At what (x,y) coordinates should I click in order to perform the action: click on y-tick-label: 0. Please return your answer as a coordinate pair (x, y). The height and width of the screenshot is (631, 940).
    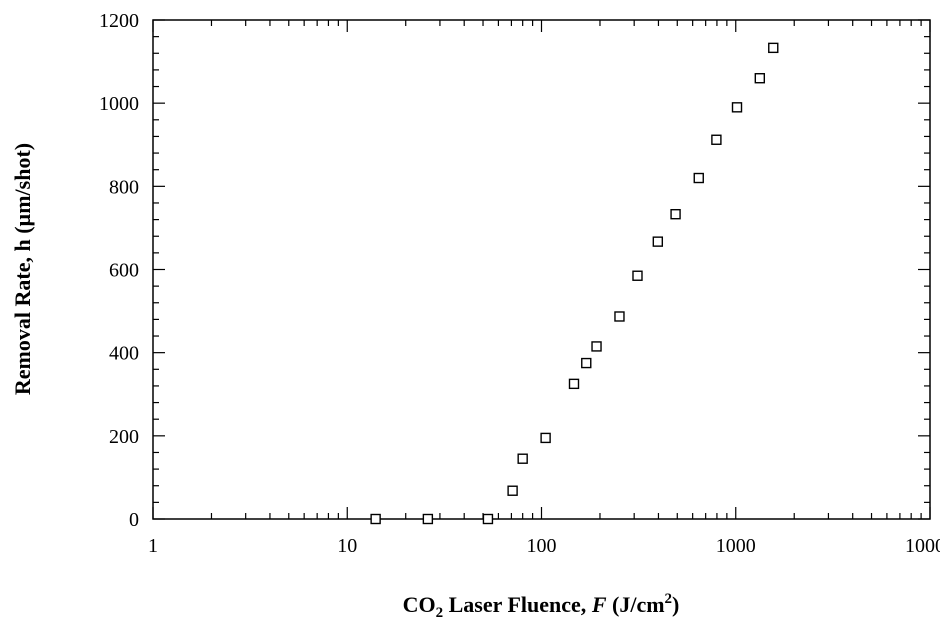
    Looking at the image, I should click on (134, 520).